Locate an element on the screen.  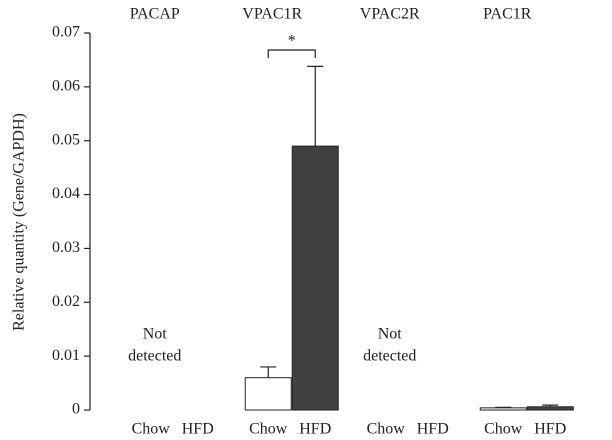
significance-bracket is located at coordinates (291, 53).